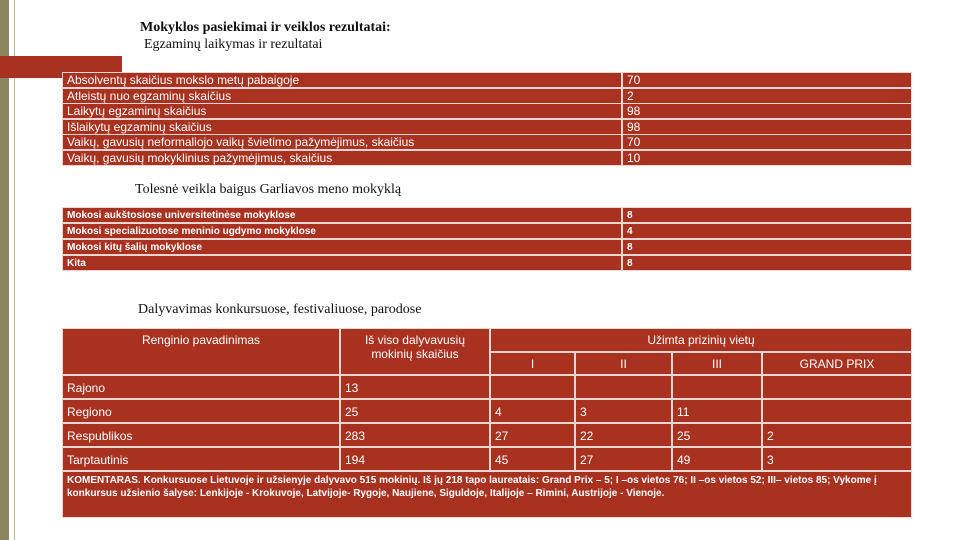  Describe the element at coordinates (201, 459) in the screenshot. I see `row-label: Tarptautinis` at that location.